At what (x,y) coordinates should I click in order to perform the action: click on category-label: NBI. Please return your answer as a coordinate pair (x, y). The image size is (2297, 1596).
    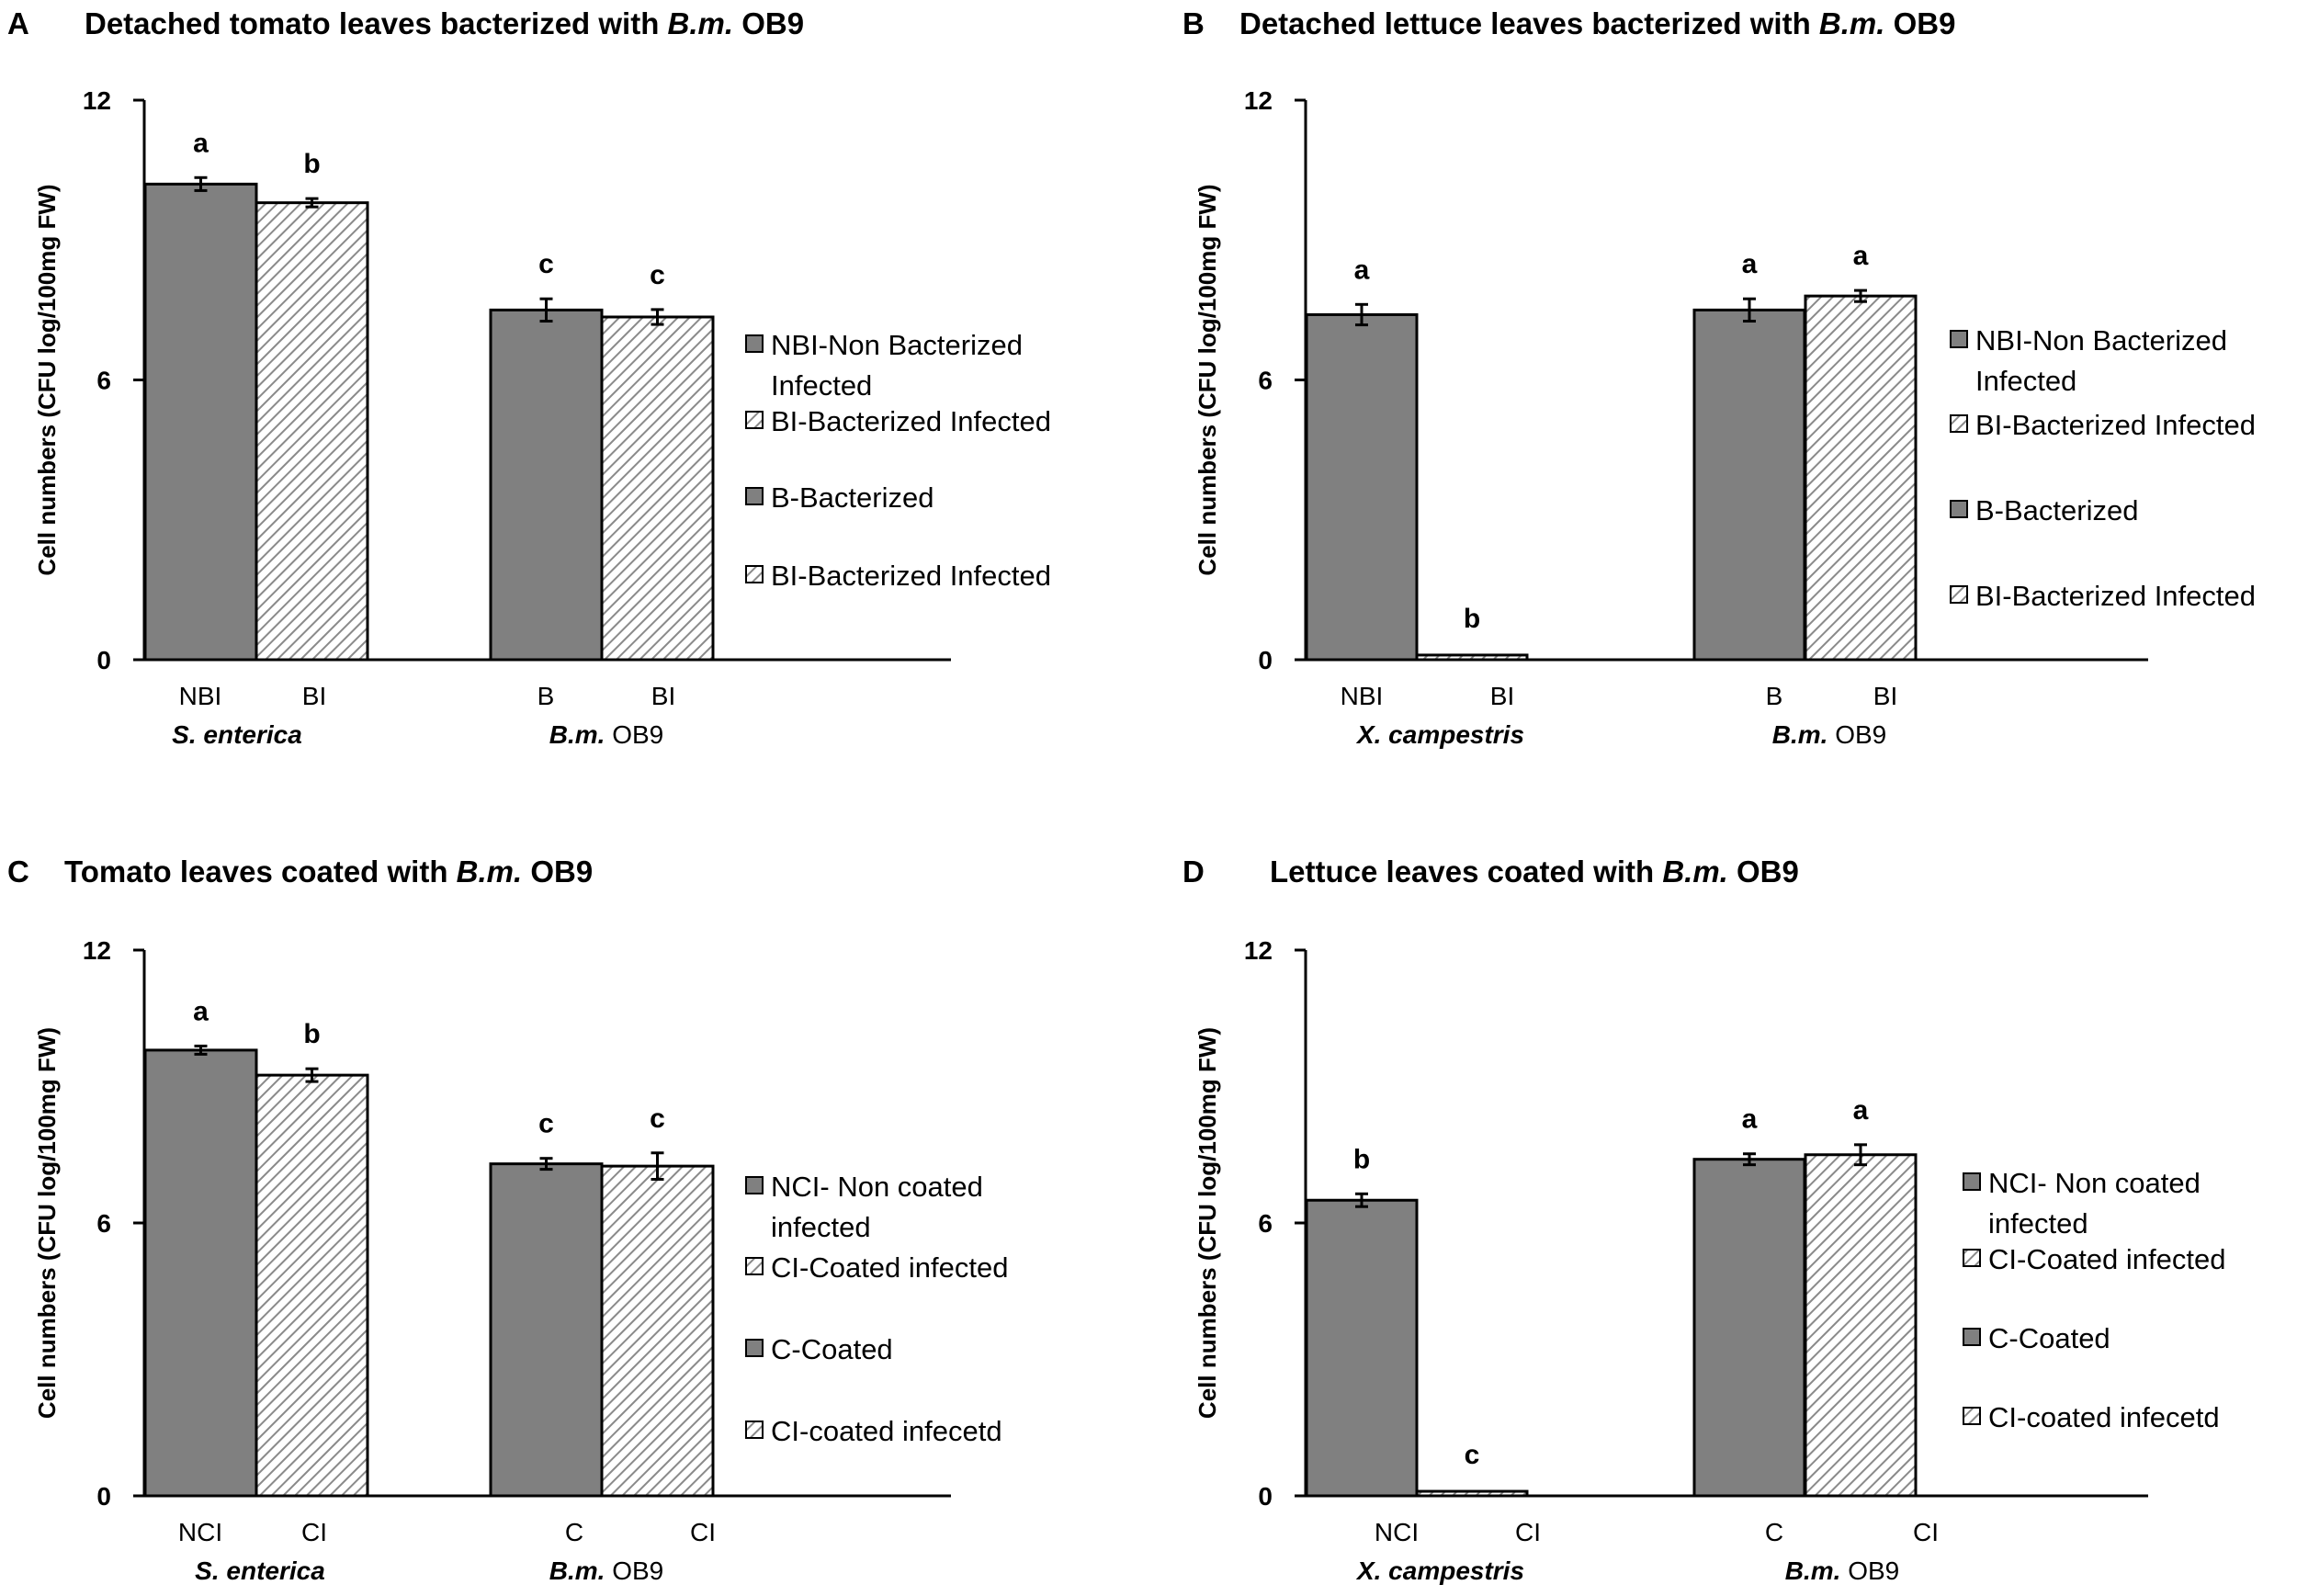
    Looking at the image, I should click on (200, 696).